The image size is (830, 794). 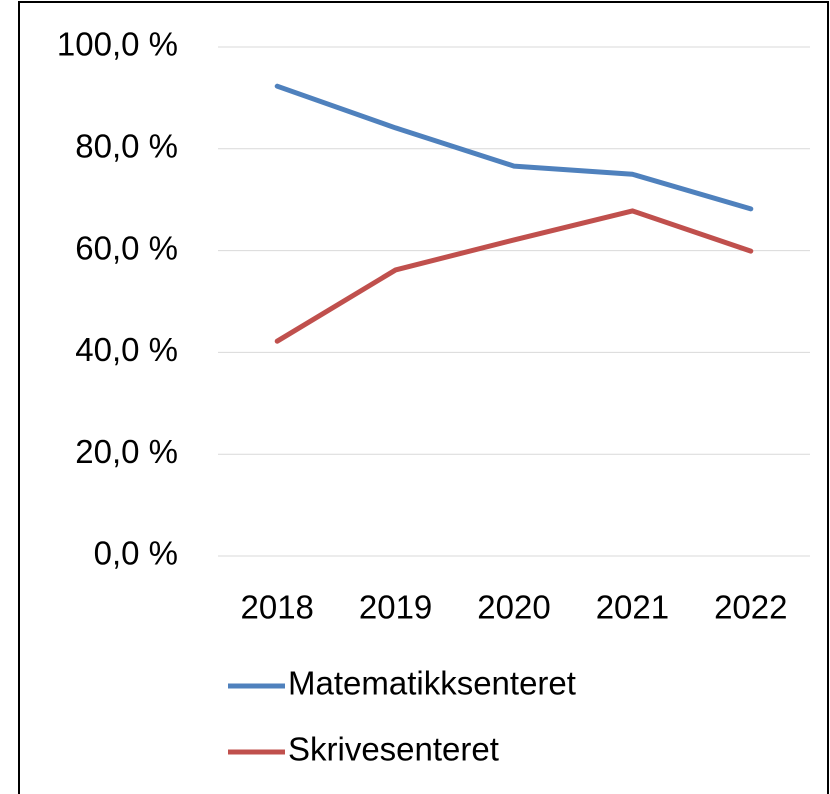 What do you see at coordinates (513, 607) in the screenshot?
I see `x-tick-label: 2020` at bounding box center [513, 607].